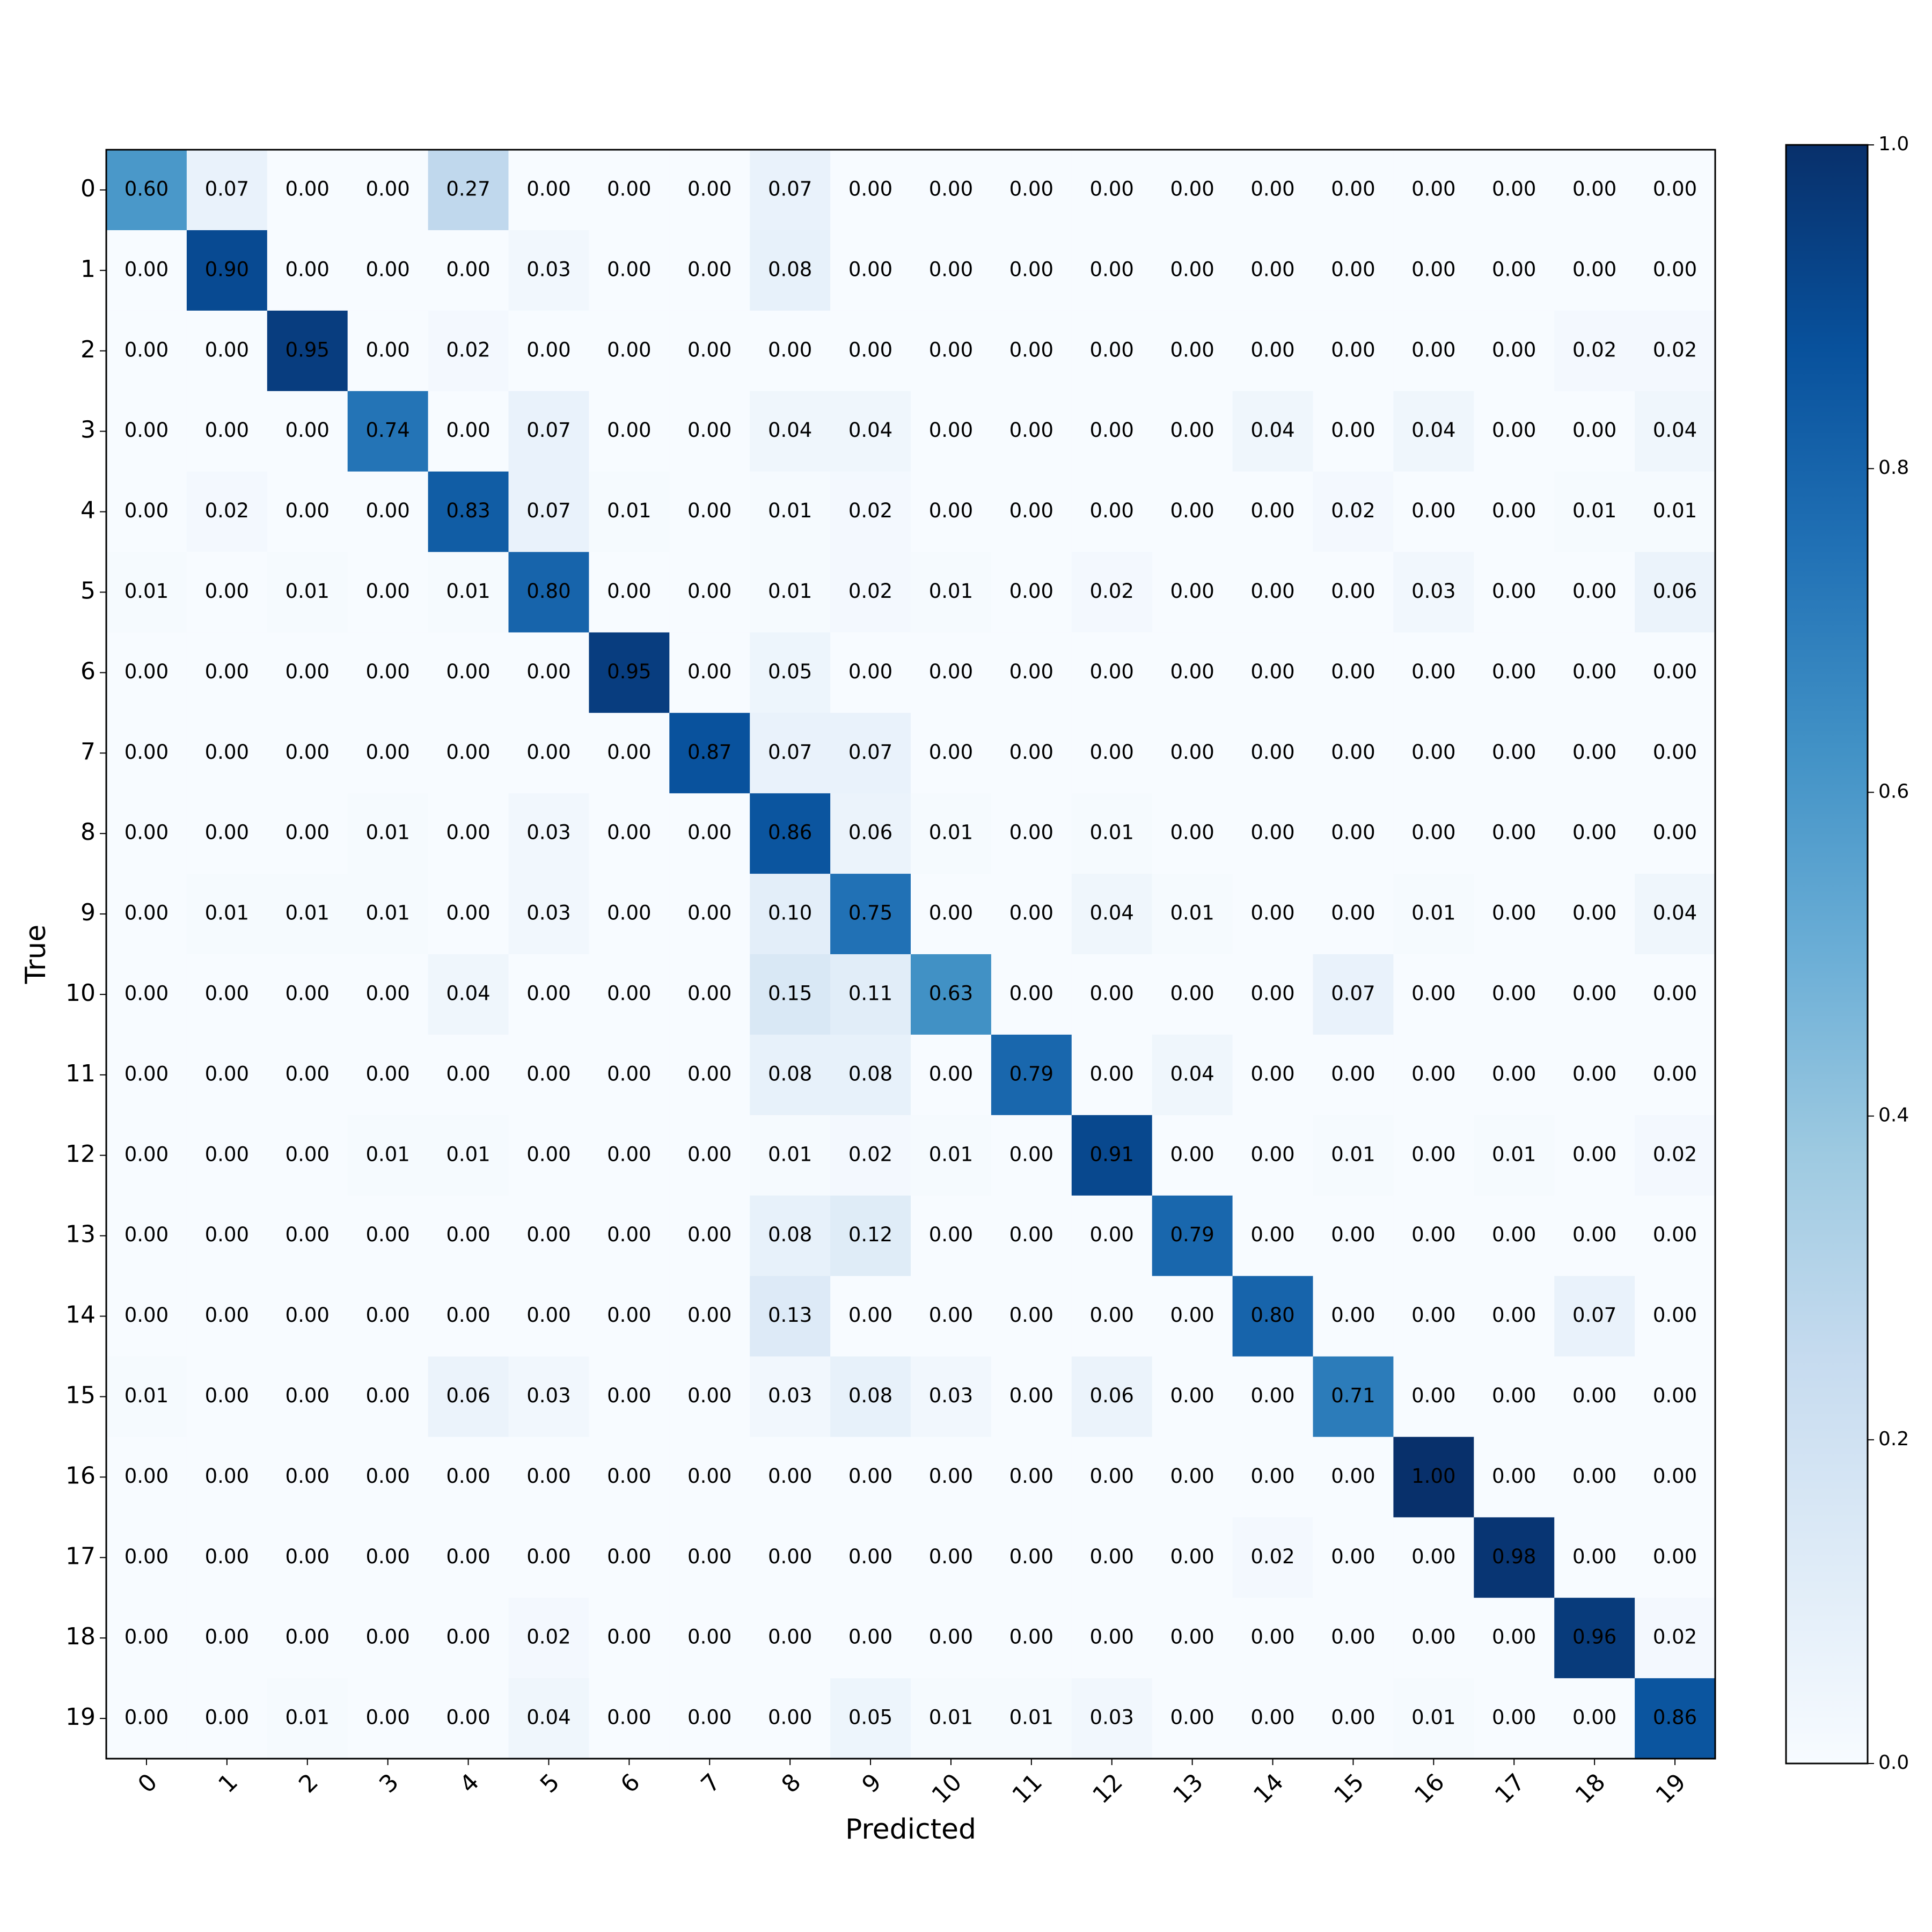 Image resolution: width=1932 pixels, height=1932 pixels. Describe the element at coordinates (1594, 1637) in the screenshot. I see `cell-label: 0.96` at that location.